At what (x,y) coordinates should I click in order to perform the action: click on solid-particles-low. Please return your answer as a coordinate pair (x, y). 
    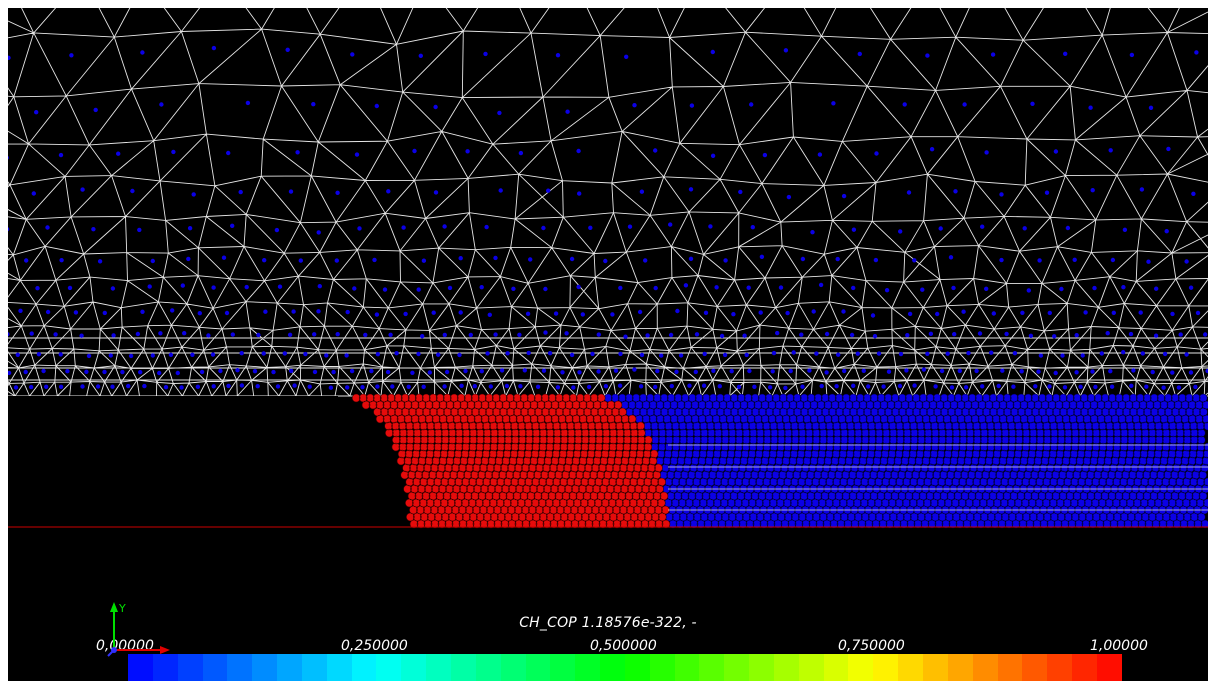
    Looking at the image, I should click on (905, 461).